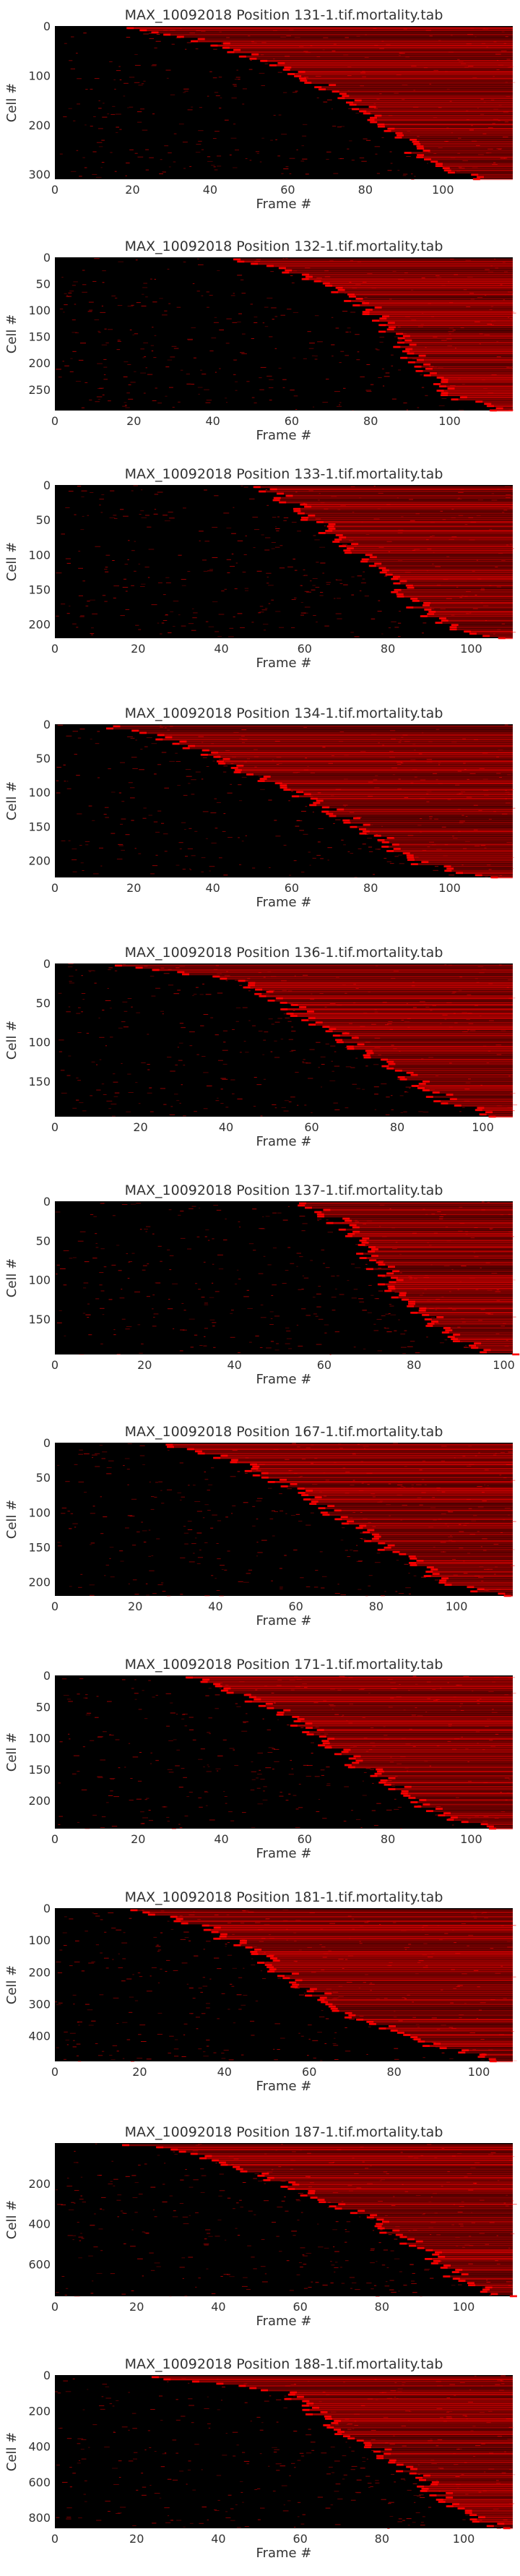 This screenshot has height=2576, width=520. I want to click on y-tick-label: 0, so click(47, 485).